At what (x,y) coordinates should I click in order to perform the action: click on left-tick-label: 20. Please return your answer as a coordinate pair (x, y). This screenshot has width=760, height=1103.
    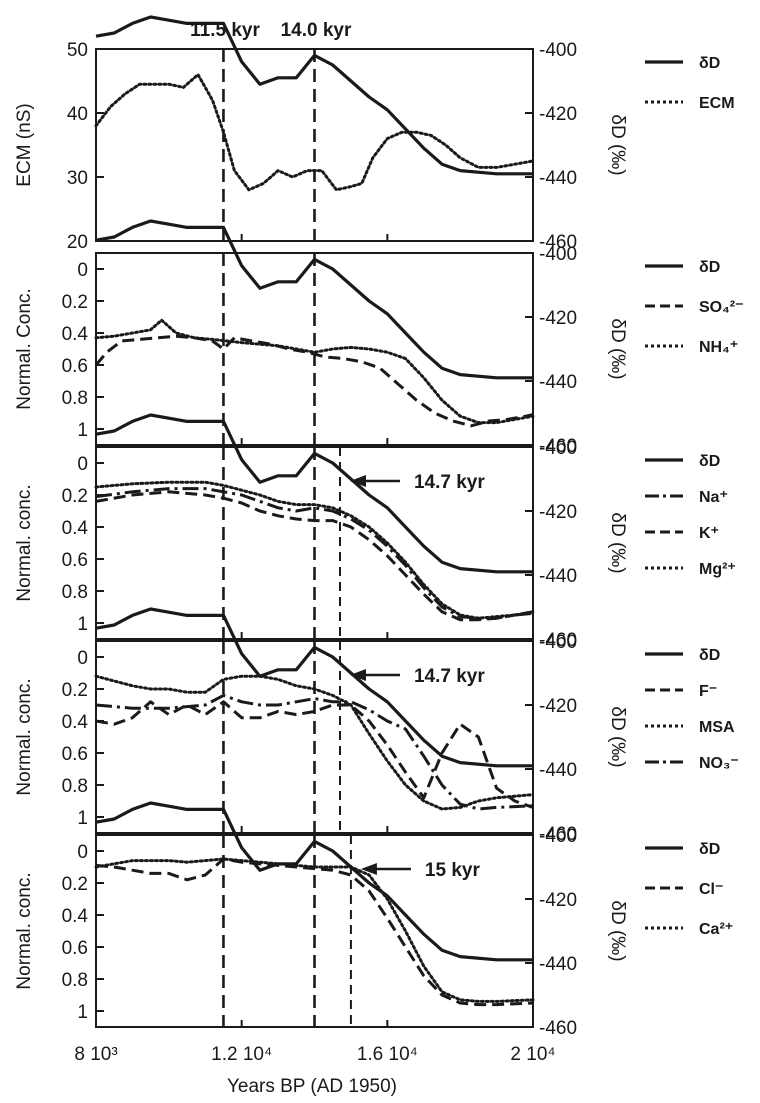
    Looking at the image, I should click on (77, 242).